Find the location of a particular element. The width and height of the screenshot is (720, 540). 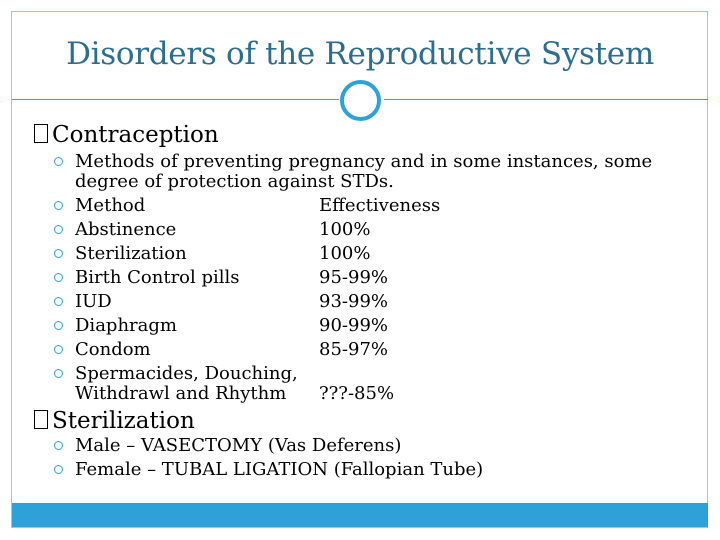

circle-ornament-icon is located at coordinates (360, 100).